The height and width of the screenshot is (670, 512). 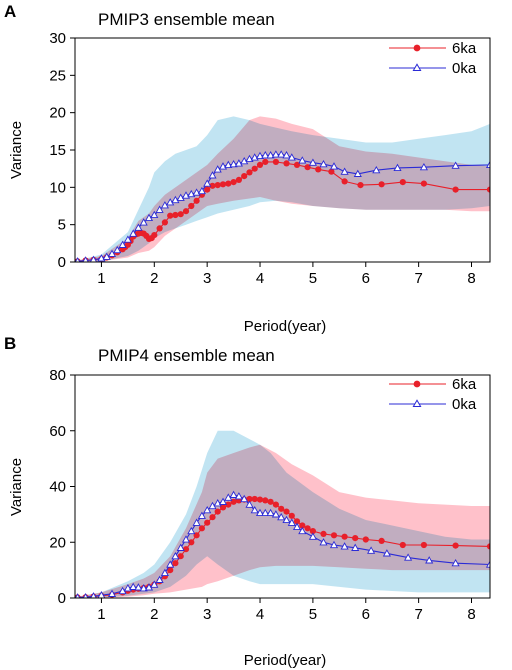 What do you see at coordinates (433, 58) in the screenshot?
I see `panel-a-legend: 6ka 0ka` at bounding box center [433, 58].